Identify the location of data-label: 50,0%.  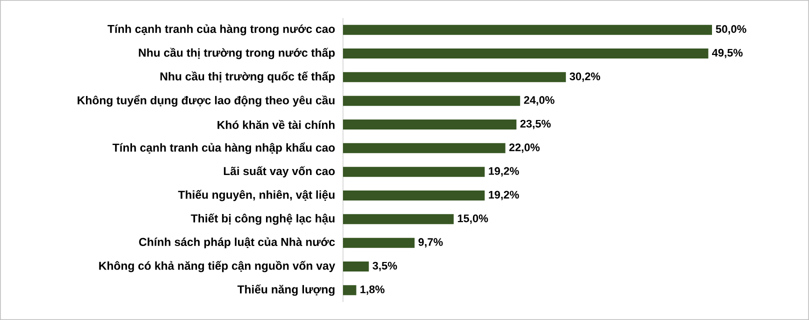
(731, 30).